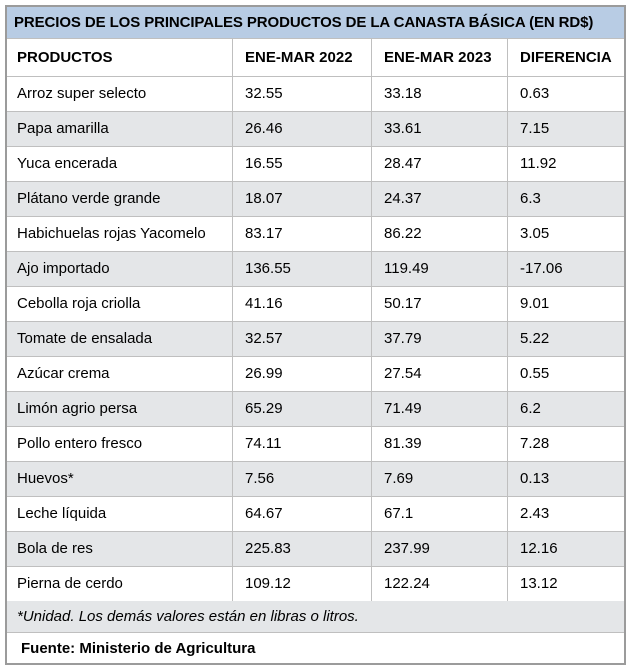 Image resolution: width=631 pixels, height=671 pixels. Describe the element at coordinates (302, 129) in the screenshot. I see `price-2022-cell: 26.46` at that location.